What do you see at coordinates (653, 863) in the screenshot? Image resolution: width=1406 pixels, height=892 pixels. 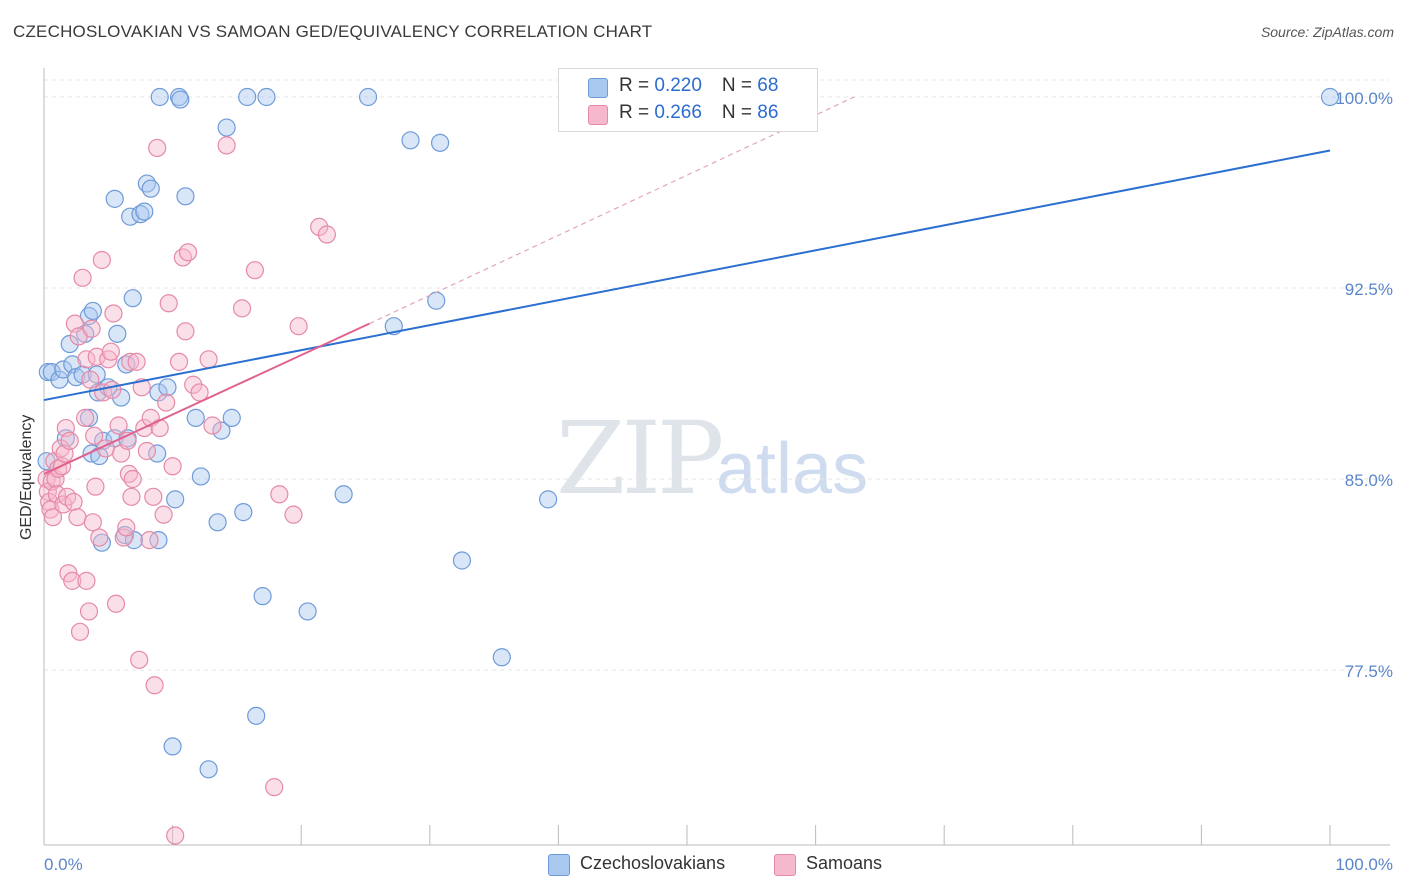 I see `bottom-legend-label: Czechoslovakians` at bounding box center [653, 863].